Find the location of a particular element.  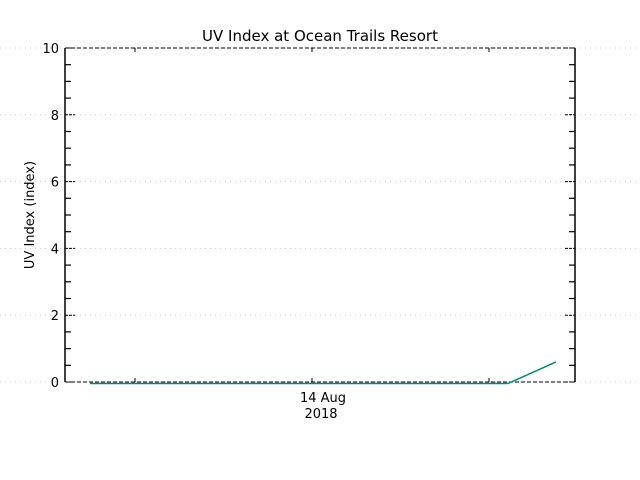

y-tick-label-10: 10 is located at coordinates (50, 49).